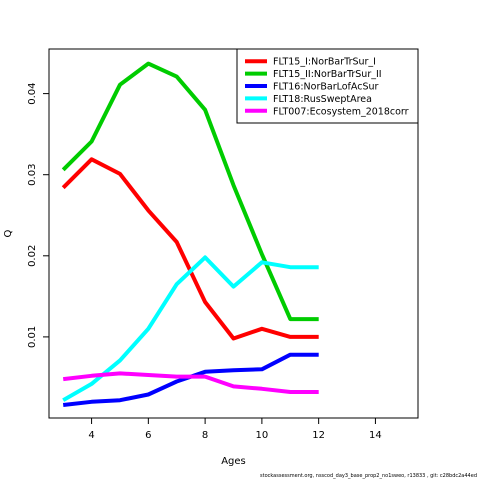 The height and width of the screenshot is (480, 480). What do you see at coordinates (8, 233) in the screenshot?
I see `y-axis-label: Q` at bounding box center [8, 233].